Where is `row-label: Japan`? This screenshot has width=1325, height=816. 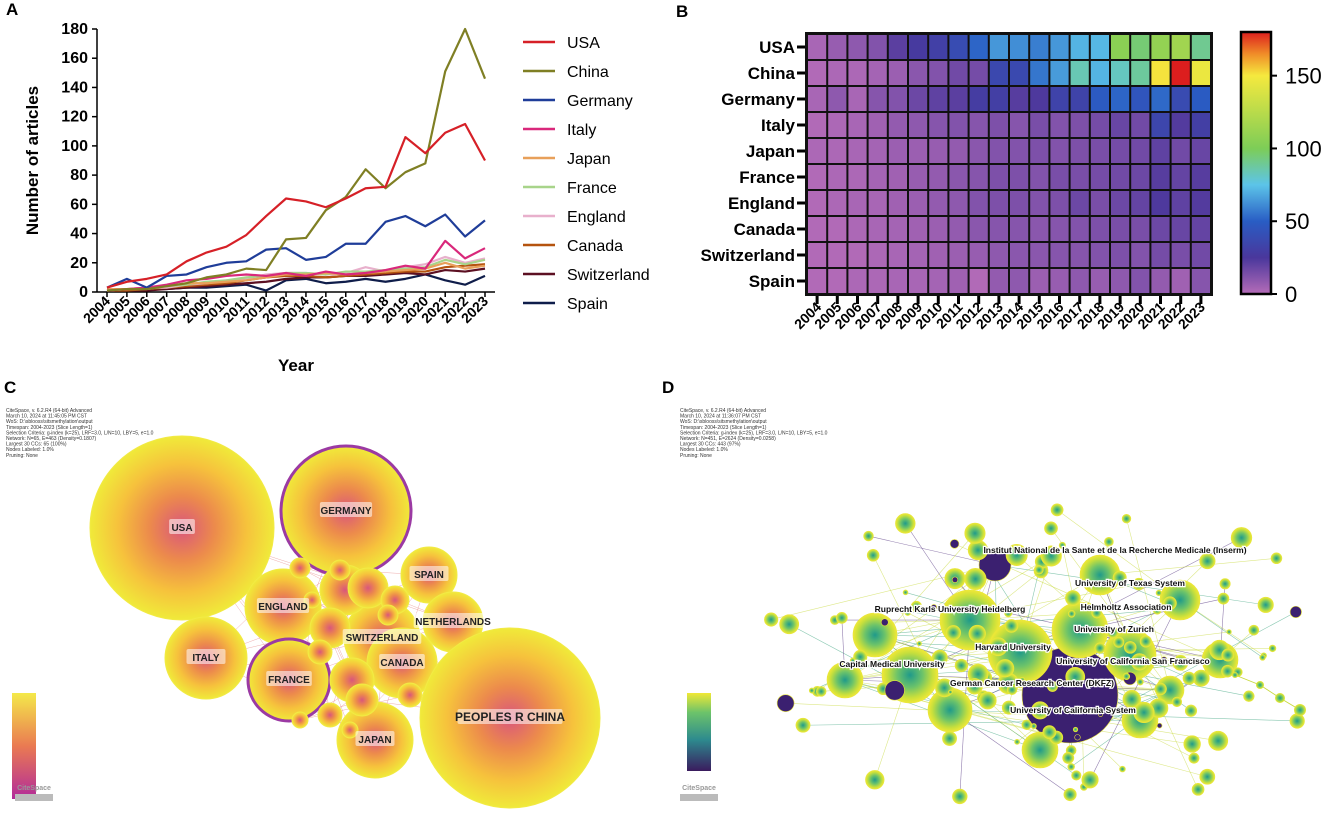
row-label: Japan is located at coordinates (770, 151).